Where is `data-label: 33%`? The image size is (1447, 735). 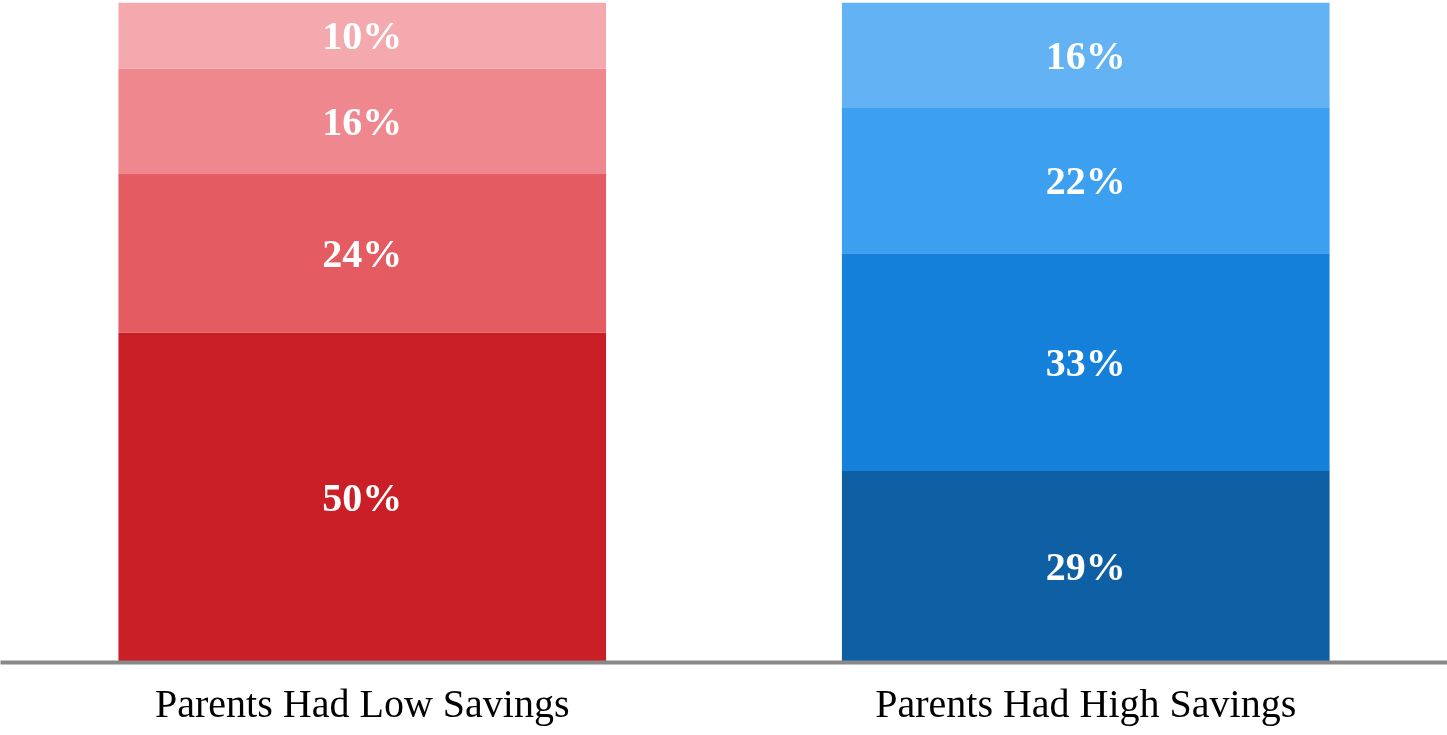 data-label: 33% is located at coordinates (1085, 362).